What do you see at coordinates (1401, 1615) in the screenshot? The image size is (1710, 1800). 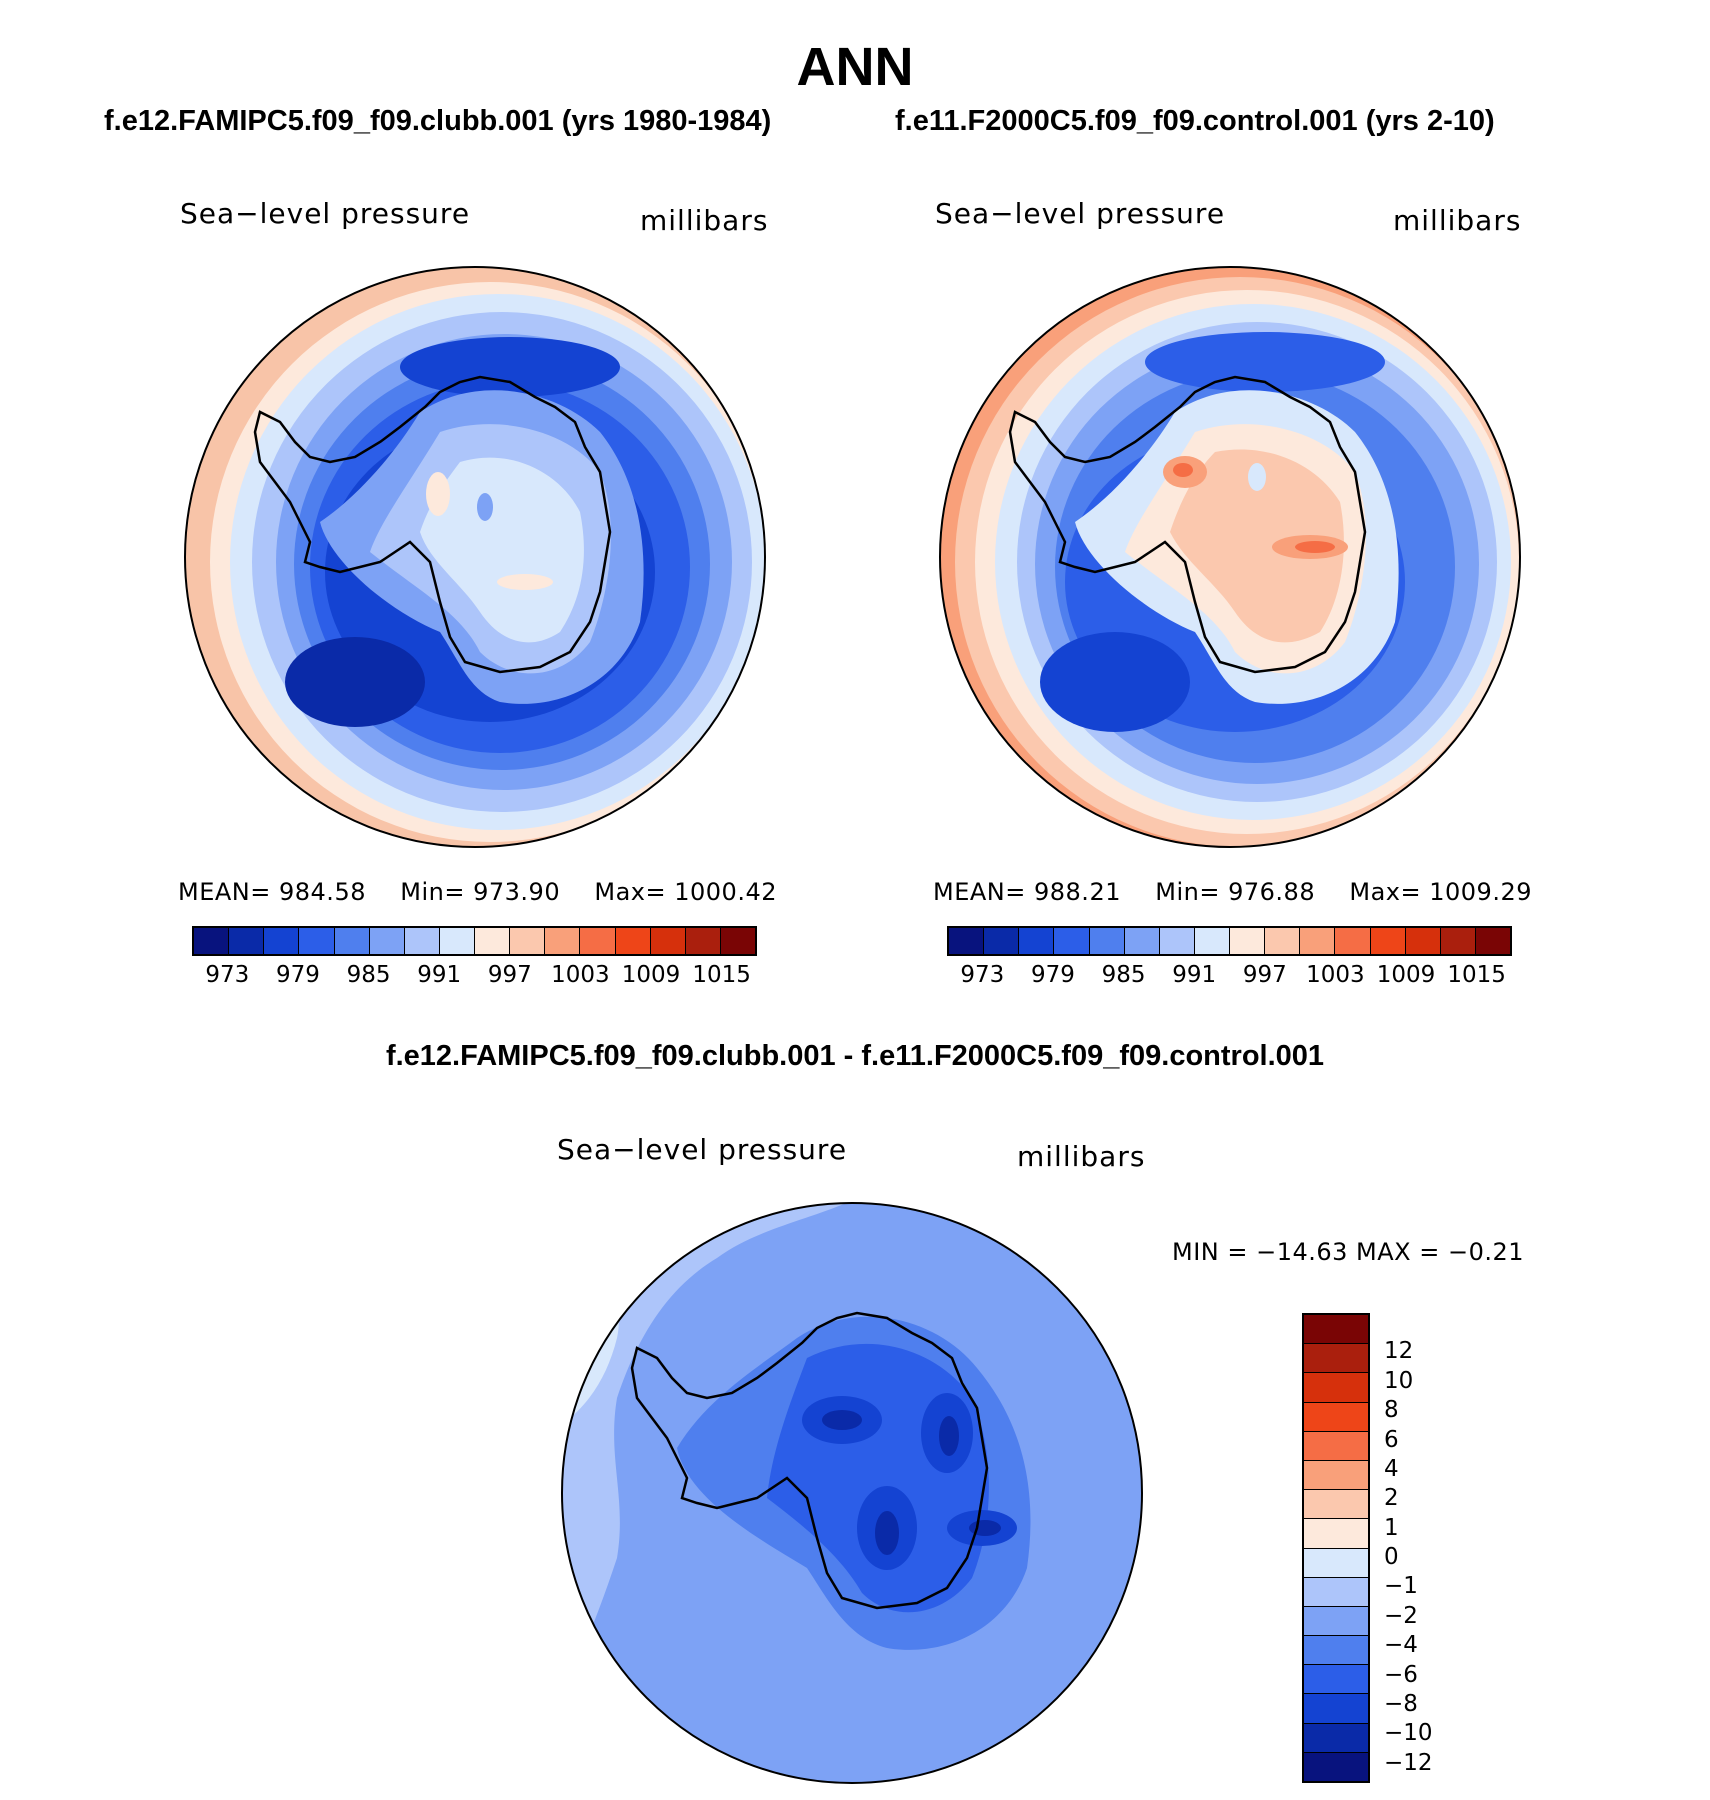 I see `difference-colorbar-tick-label: −2` at bounding box center [1401, 1615].